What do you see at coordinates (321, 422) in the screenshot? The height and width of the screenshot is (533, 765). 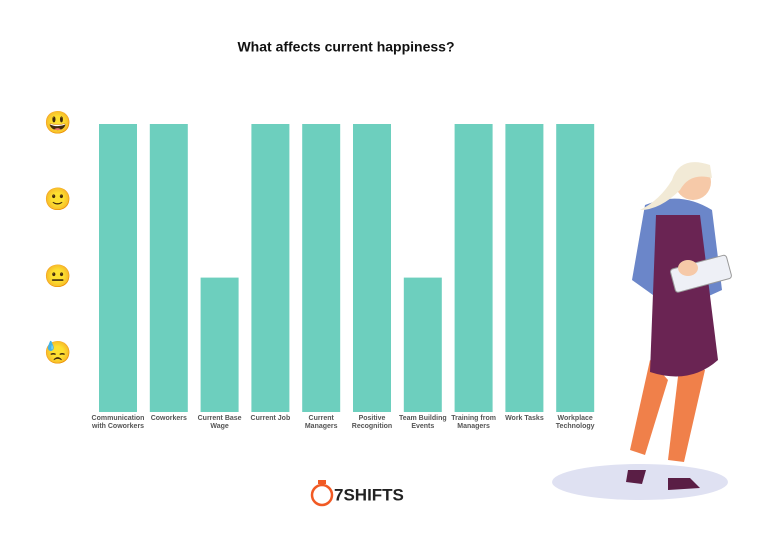 I see `x-tick-label: Current Managers` at bounding box center [321, 422].